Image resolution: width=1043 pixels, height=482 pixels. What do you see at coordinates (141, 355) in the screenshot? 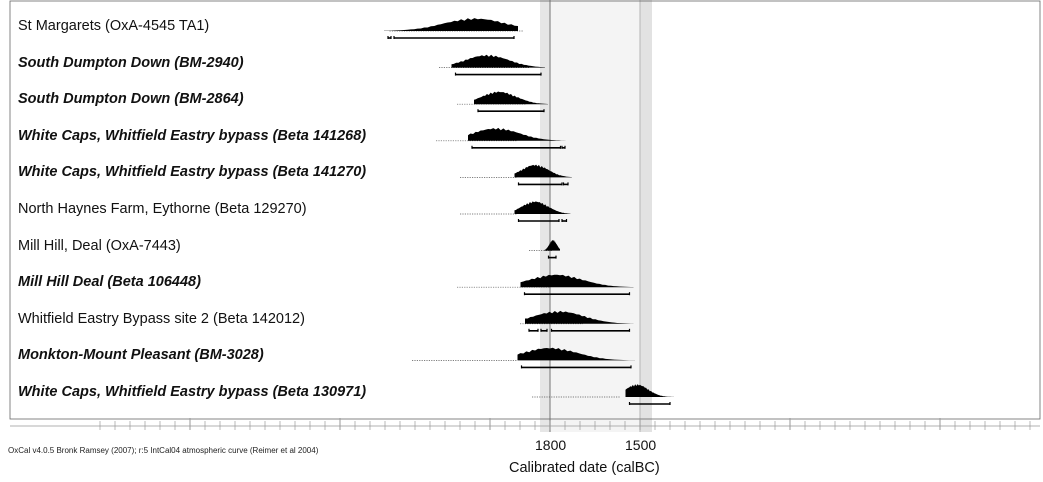
I see `row-label-10: Monkton-Mount Pleasant (BM-3028)` at bounding box center [141, 355].